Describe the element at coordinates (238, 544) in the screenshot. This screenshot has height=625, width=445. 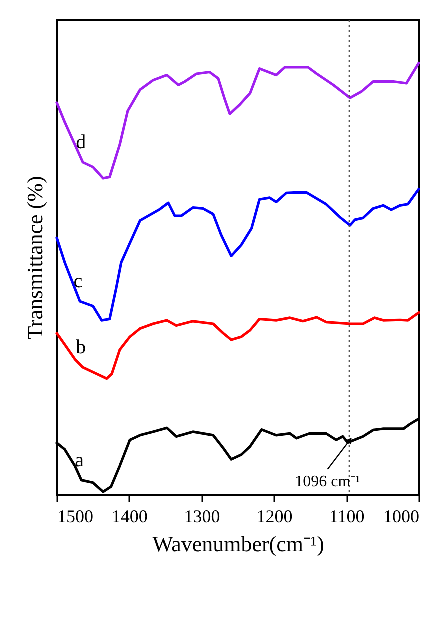
I see `x-axis-title: Wavenumber(cm⁻¹)` at that location.